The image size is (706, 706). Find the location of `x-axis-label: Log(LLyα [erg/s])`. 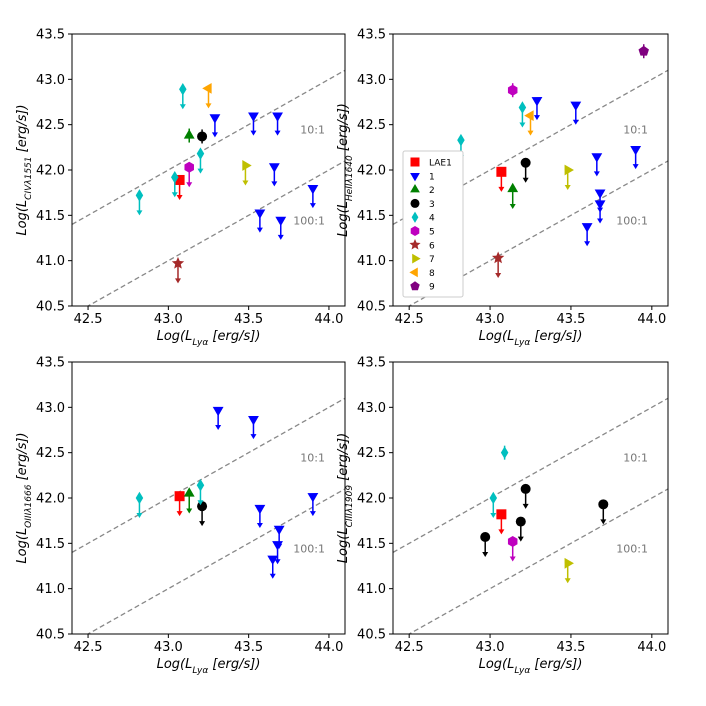

x-axis-label: Log(LLyα [erg/s]) is located at coordinates (531, 338).